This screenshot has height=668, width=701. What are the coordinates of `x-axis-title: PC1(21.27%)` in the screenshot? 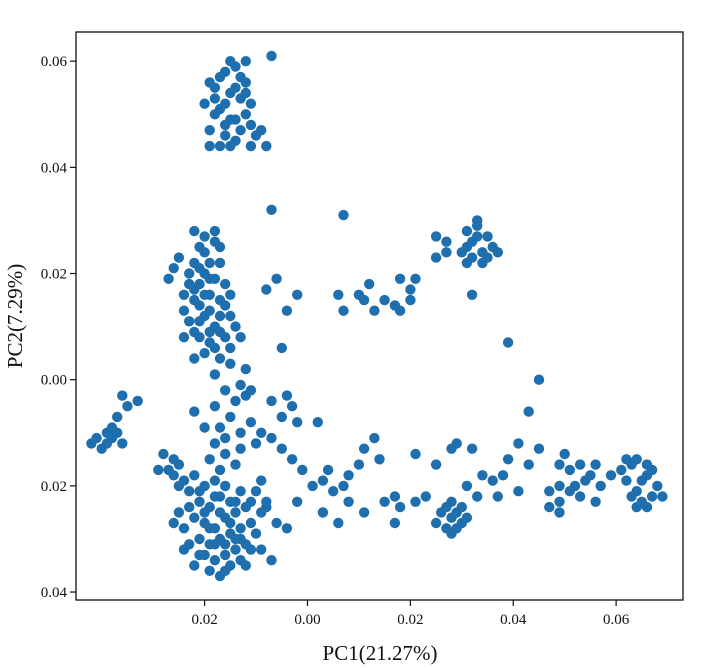 It's located at (380, 653).